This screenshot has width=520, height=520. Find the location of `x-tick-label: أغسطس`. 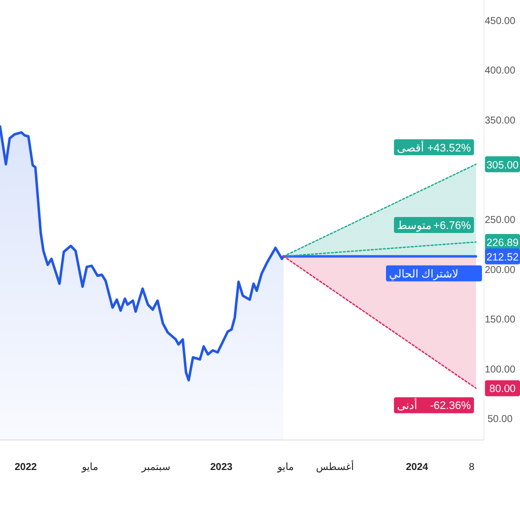

x-tick-label: أغسطس is located at coordinates (335, 466).